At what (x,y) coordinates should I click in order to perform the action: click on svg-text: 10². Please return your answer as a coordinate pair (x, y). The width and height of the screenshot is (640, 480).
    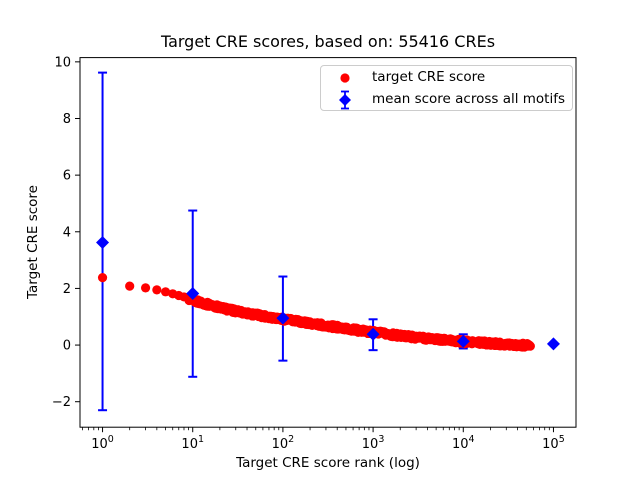
    Looking at the image, I should click on (283, 443).